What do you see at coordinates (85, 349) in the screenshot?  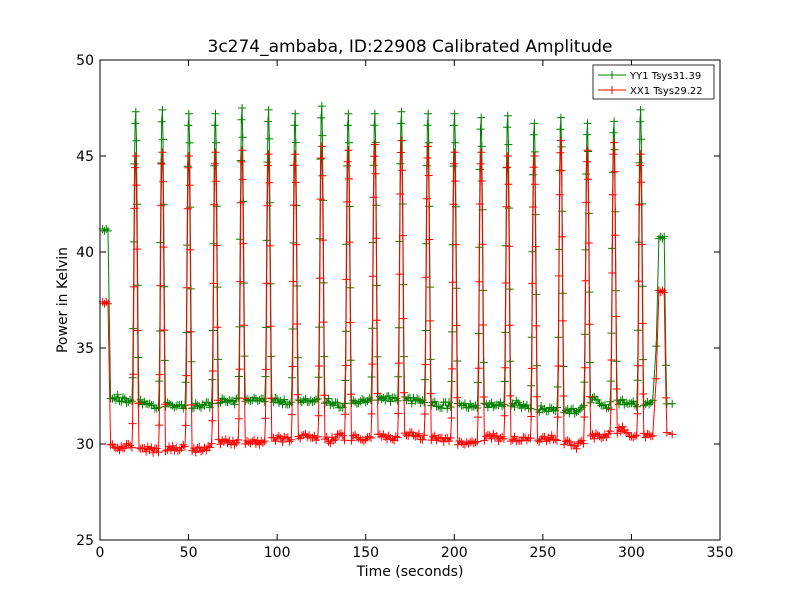 I see `y-tick-label: 35` at bounding box center [85, 349].